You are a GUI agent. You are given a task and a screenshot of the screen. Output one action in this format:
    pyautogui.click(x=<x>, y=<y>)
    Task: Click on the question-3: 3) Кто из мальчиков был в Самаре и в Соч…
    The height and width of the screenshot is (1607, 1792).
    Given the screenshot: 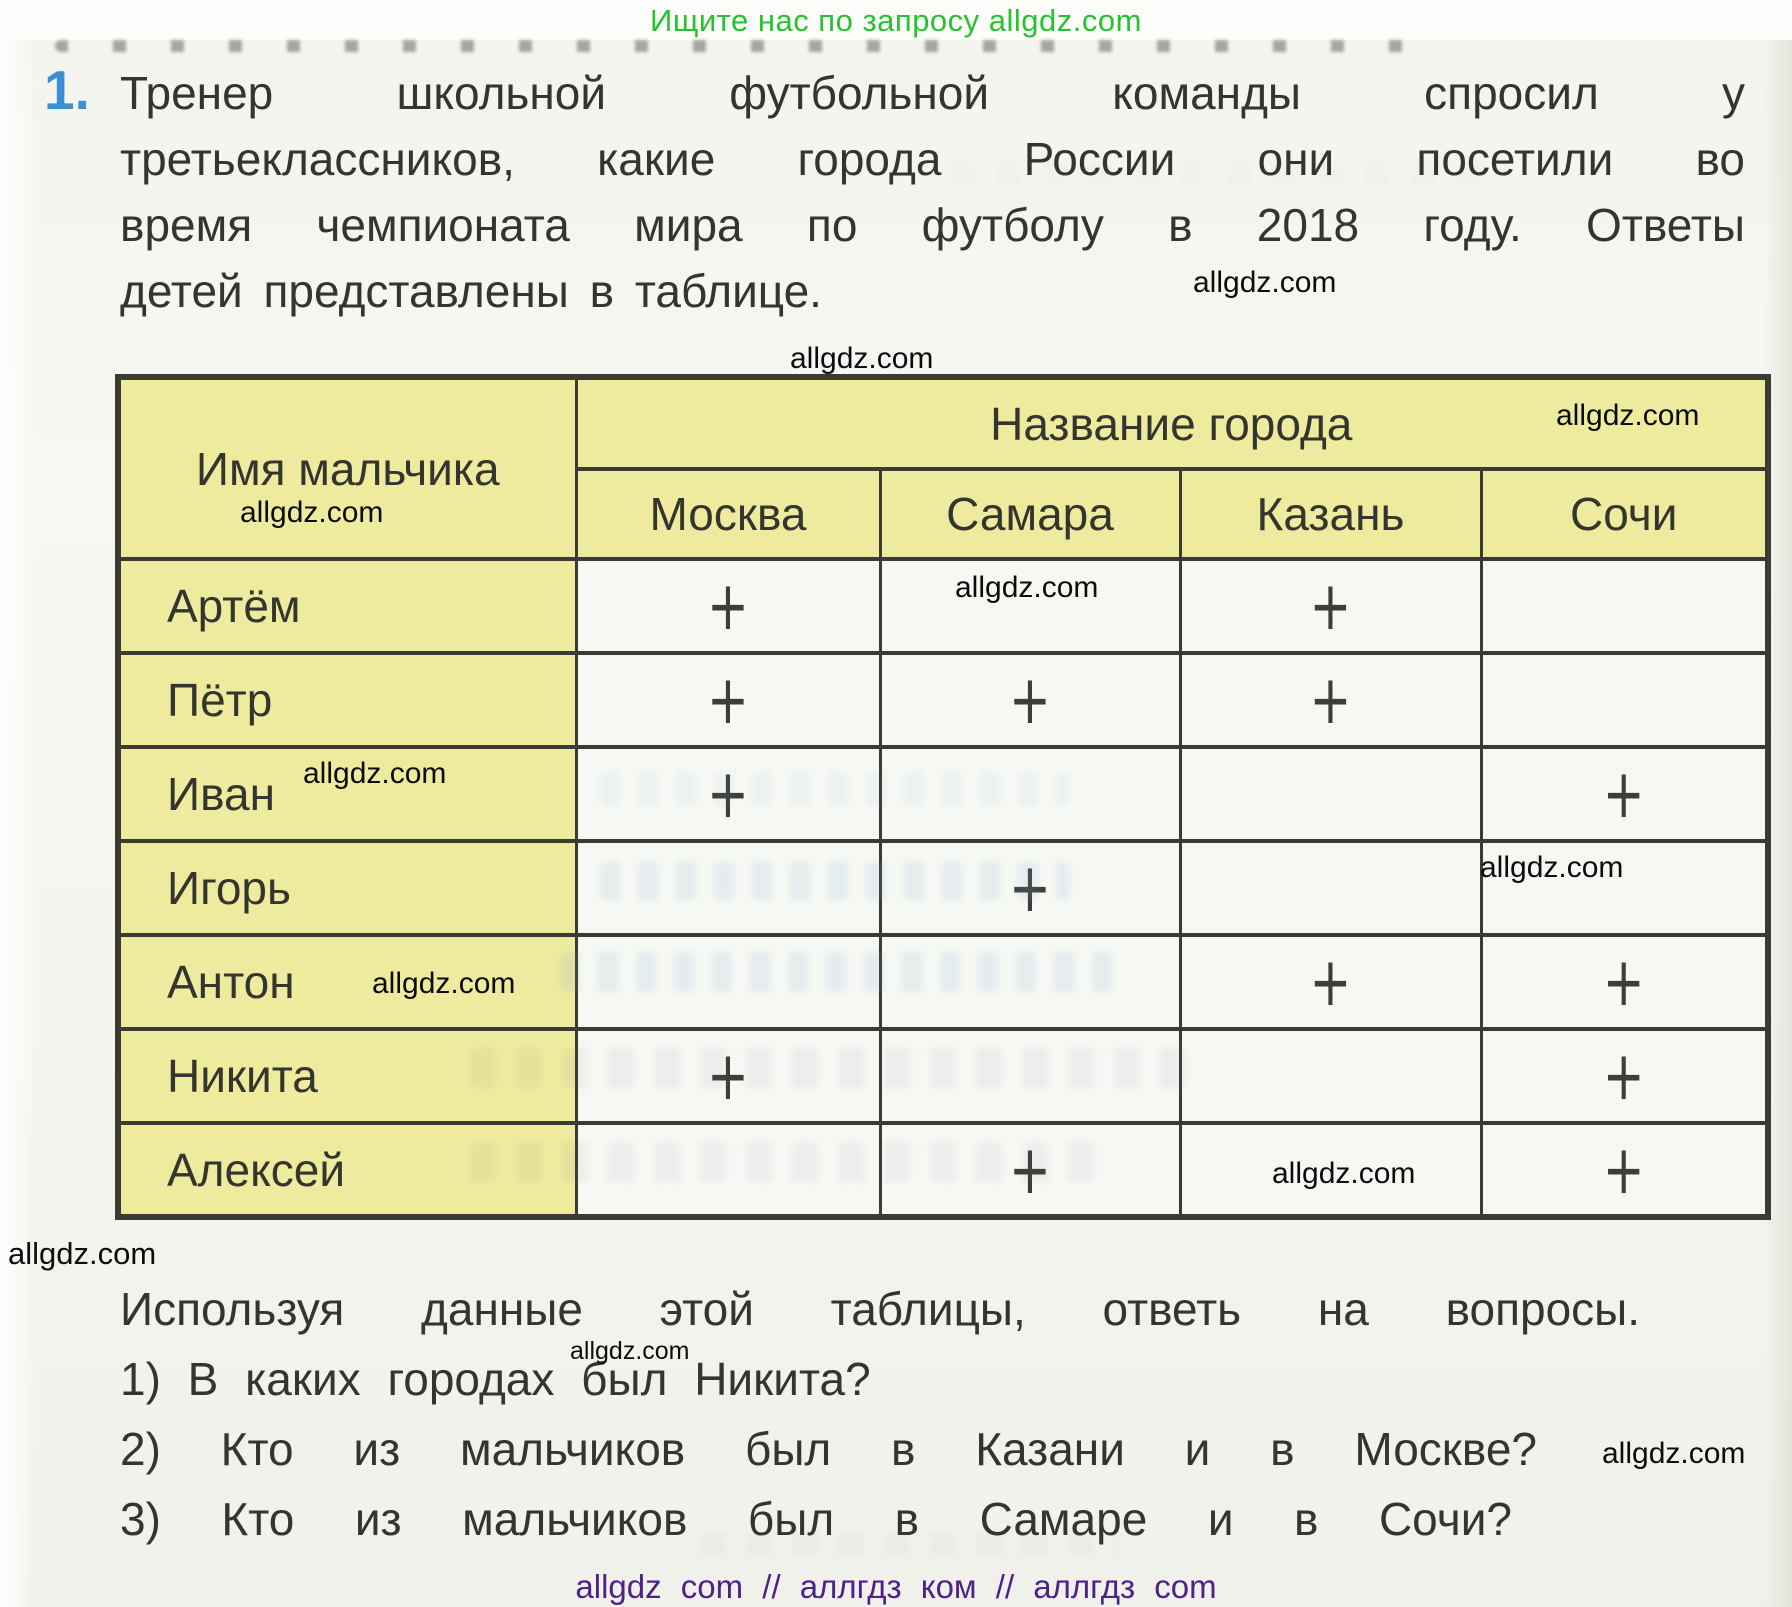 What is the action you would take?
    pyautogui.click(x=816, y=1519)
    